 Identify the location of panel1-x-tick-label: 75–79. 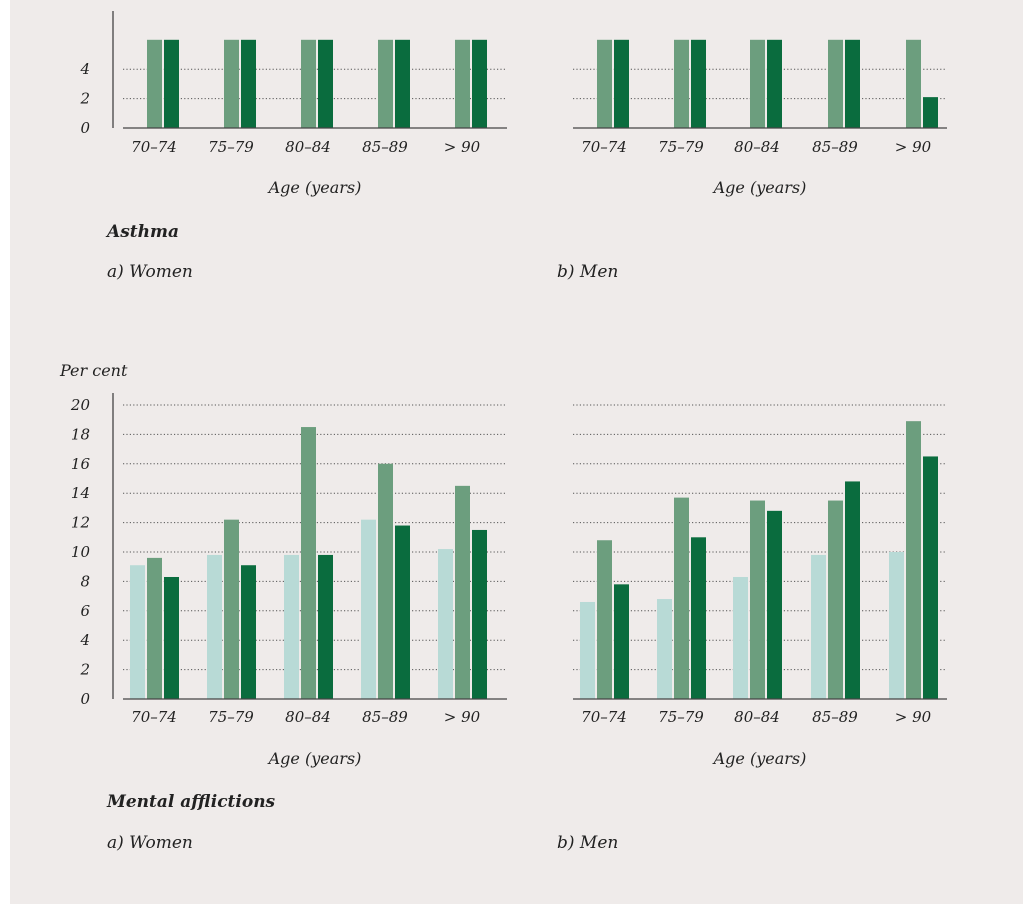
(231, 147).